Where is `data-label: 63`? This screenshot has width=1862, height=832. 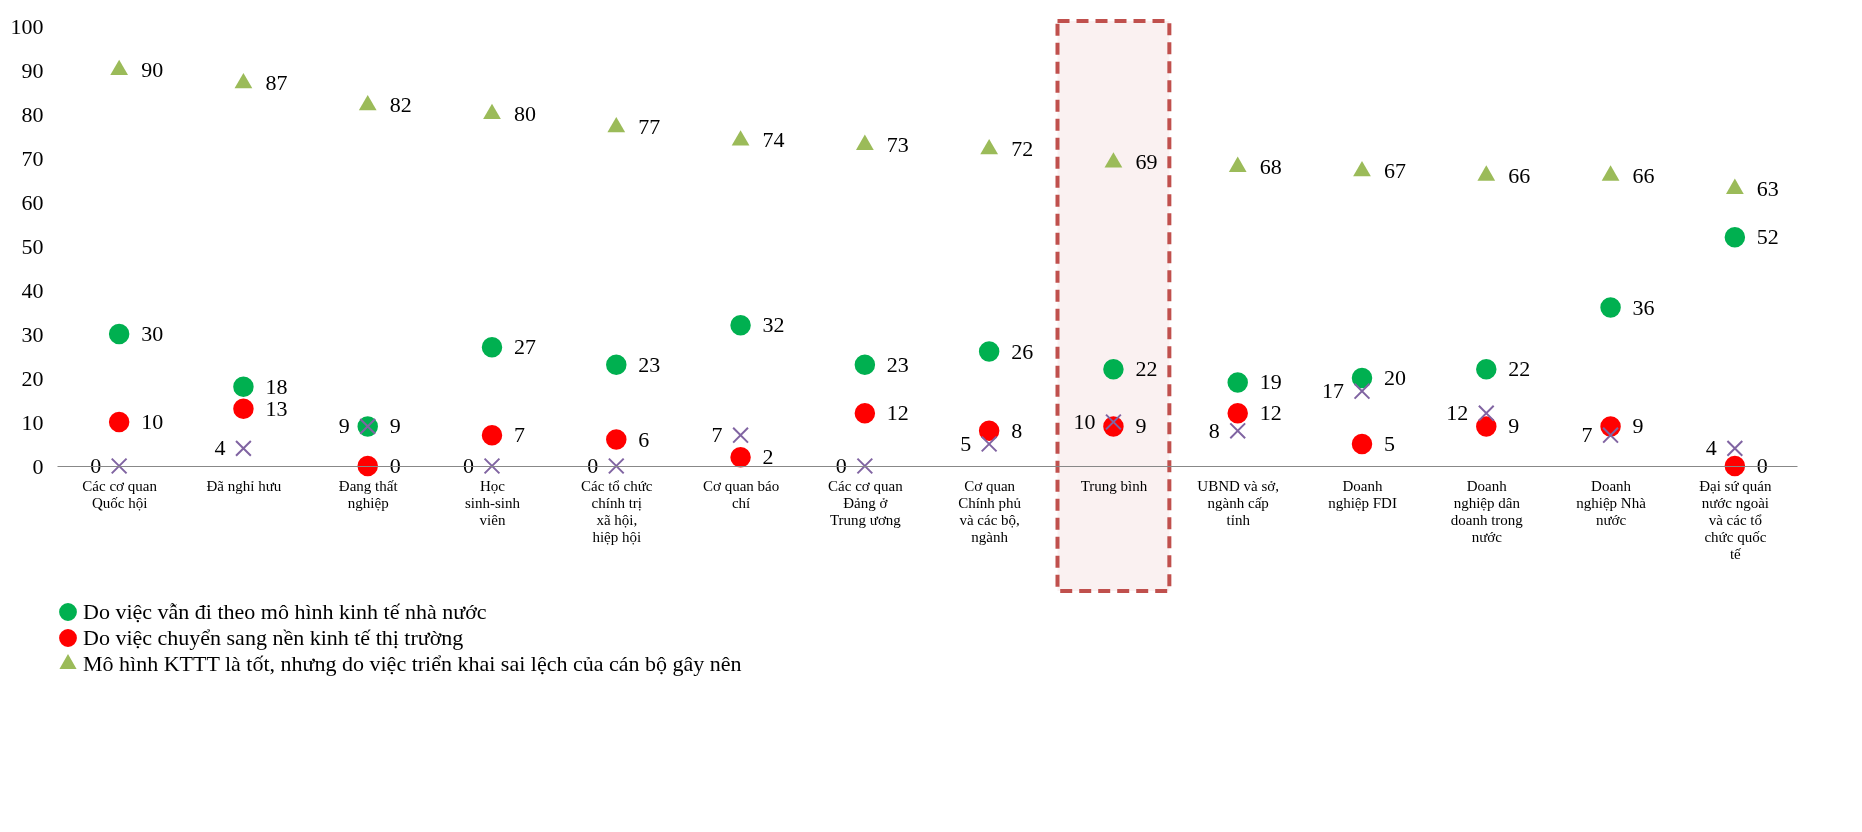 data-label: 63 is located at coordinates (1767, 188).